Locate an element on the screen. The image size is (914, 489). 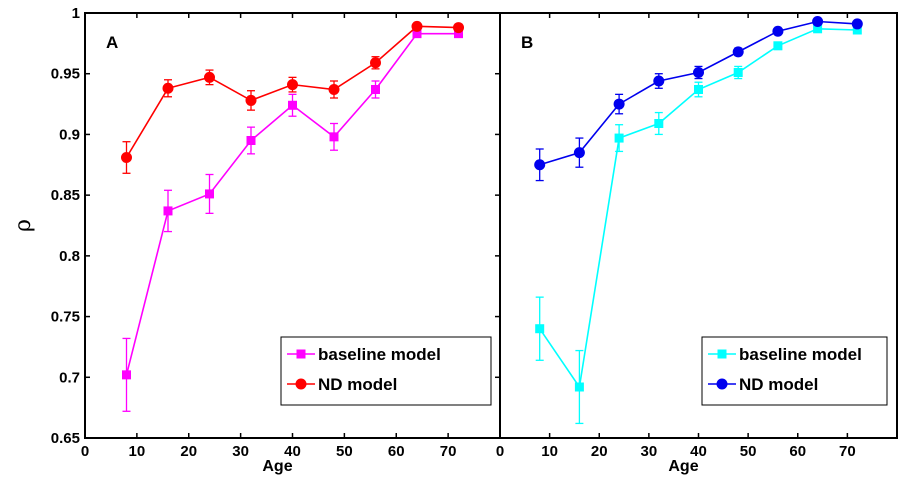
panel-b-xlabel: Age is located at coordinates (683, 466).